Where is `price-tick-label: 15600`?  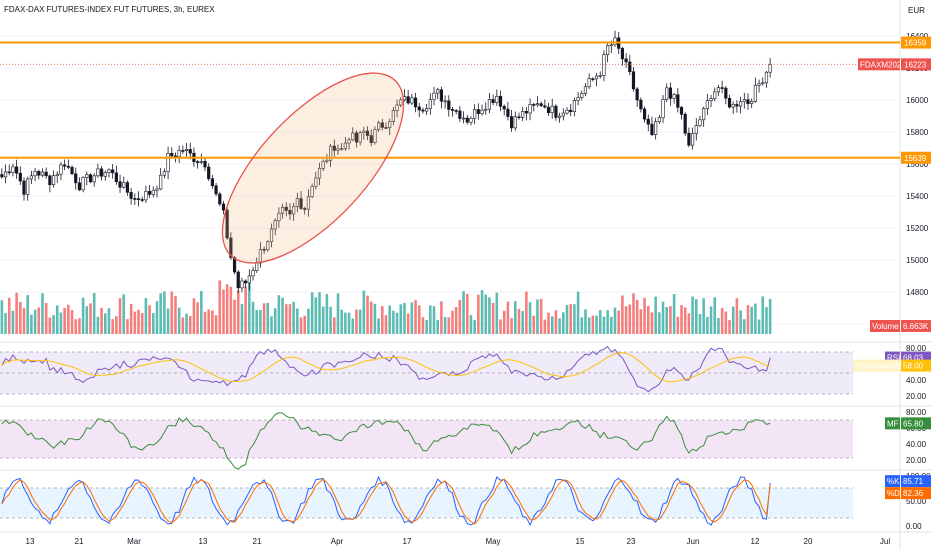 price-tick-label: 15600 is located at coordinates (917, 164).